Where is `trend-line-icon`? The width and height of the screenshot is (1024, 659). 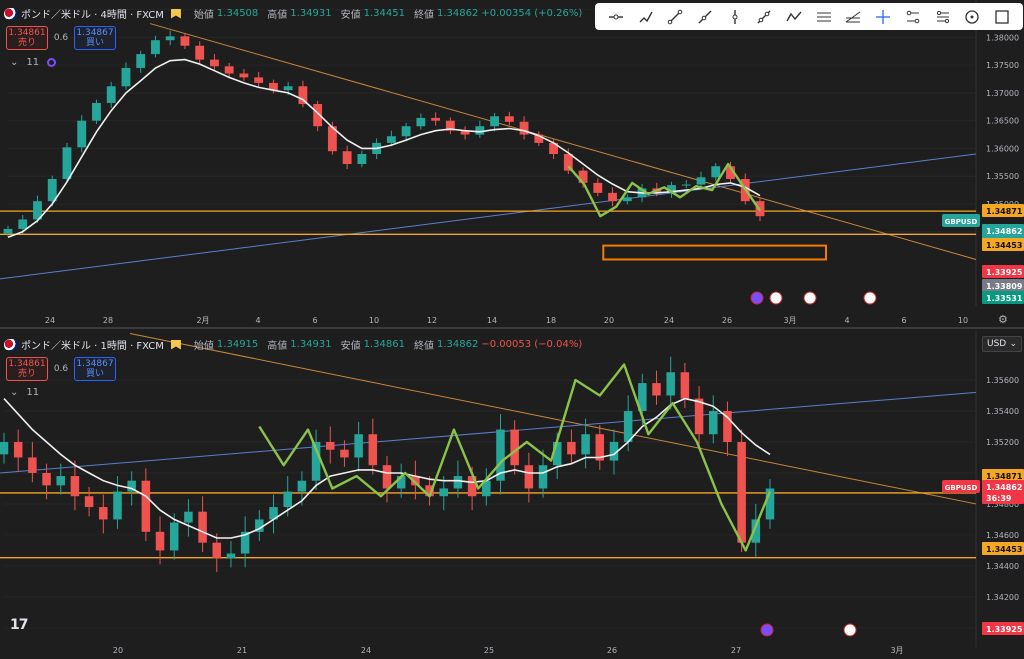 trend-line-icon is located at coordinates (675, 17).